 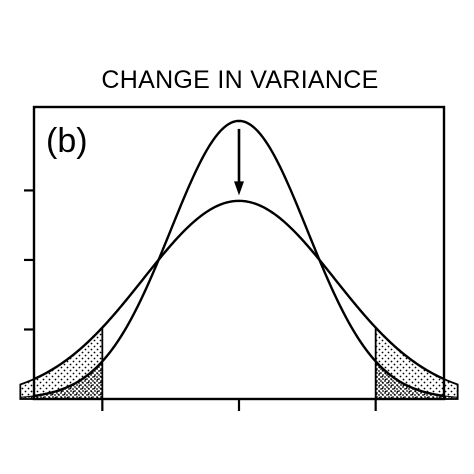 What do you see at coordinates (239, 188) in the screenshot?
I see `arrow-head` at bounding box center [239, 188].